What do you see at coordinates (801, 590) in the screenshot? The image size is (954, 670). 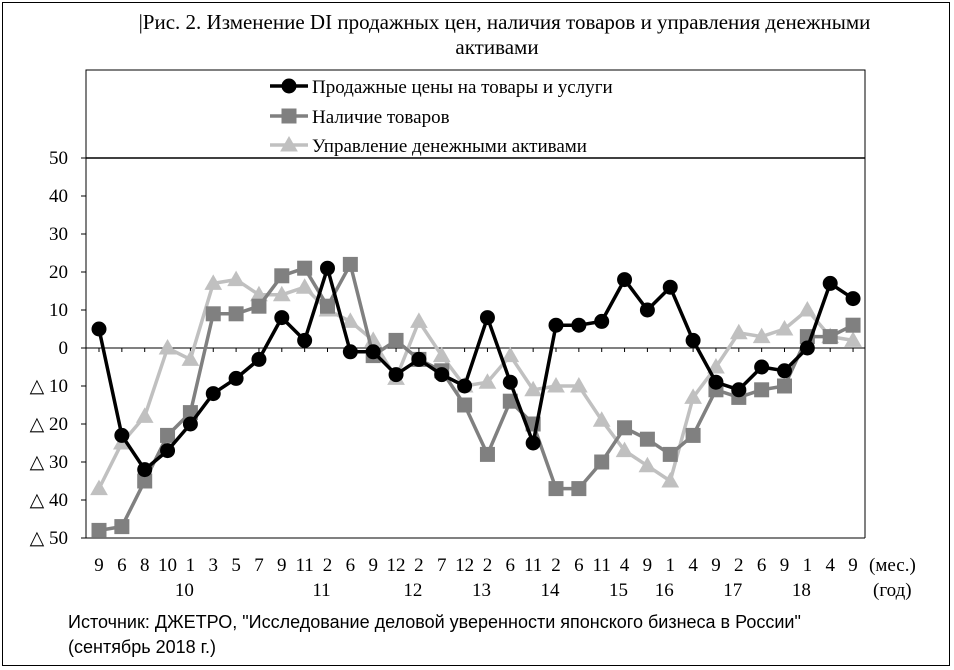 I see `x-year-label: 18` at bounding box center [801, 590].